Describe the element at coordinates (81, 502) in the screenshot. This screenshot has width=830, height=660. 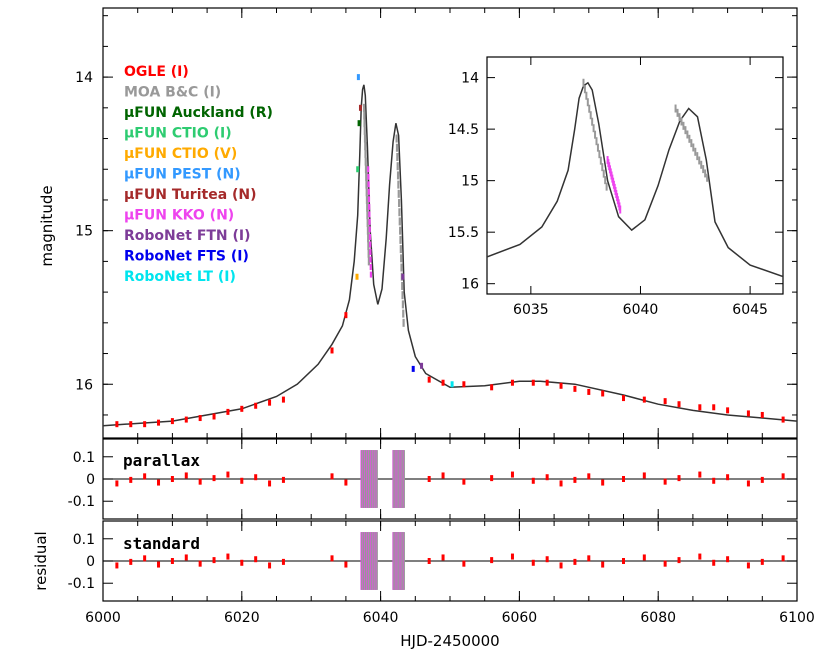
I see `residual-y-tick-label-0-2: -0.1` at that location.